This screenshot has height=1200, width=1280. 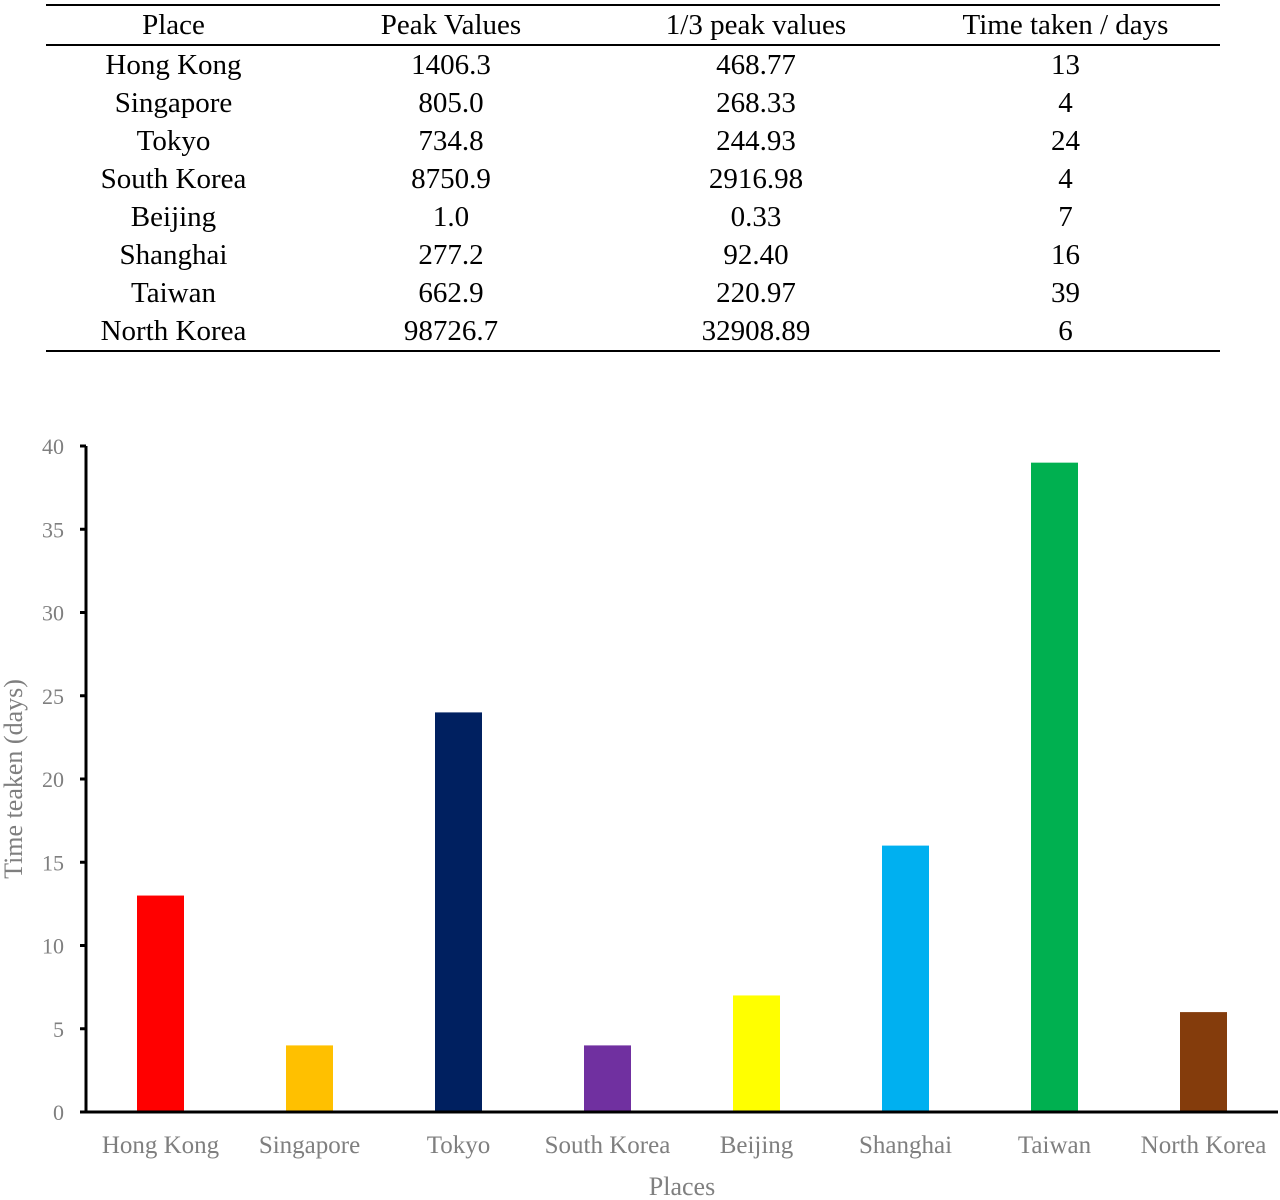 I want to click on table-row: Singapore 805.0 268.33 4, so click(x=633, y=103).